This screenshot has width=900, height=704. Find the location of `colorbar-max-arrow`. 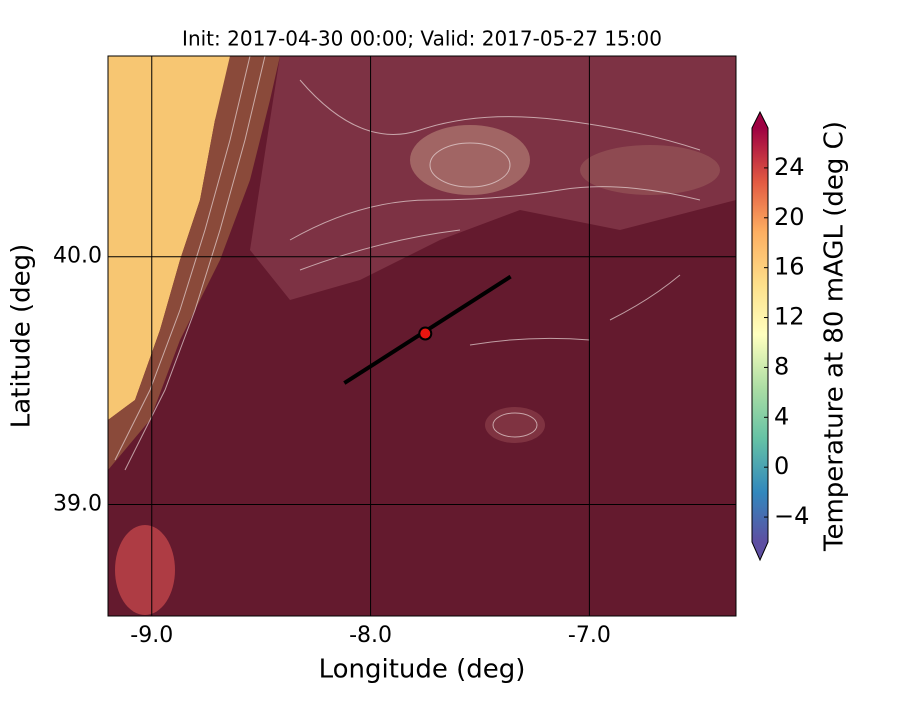

colorbar-max-arrow is located at coordinates (760, 120).